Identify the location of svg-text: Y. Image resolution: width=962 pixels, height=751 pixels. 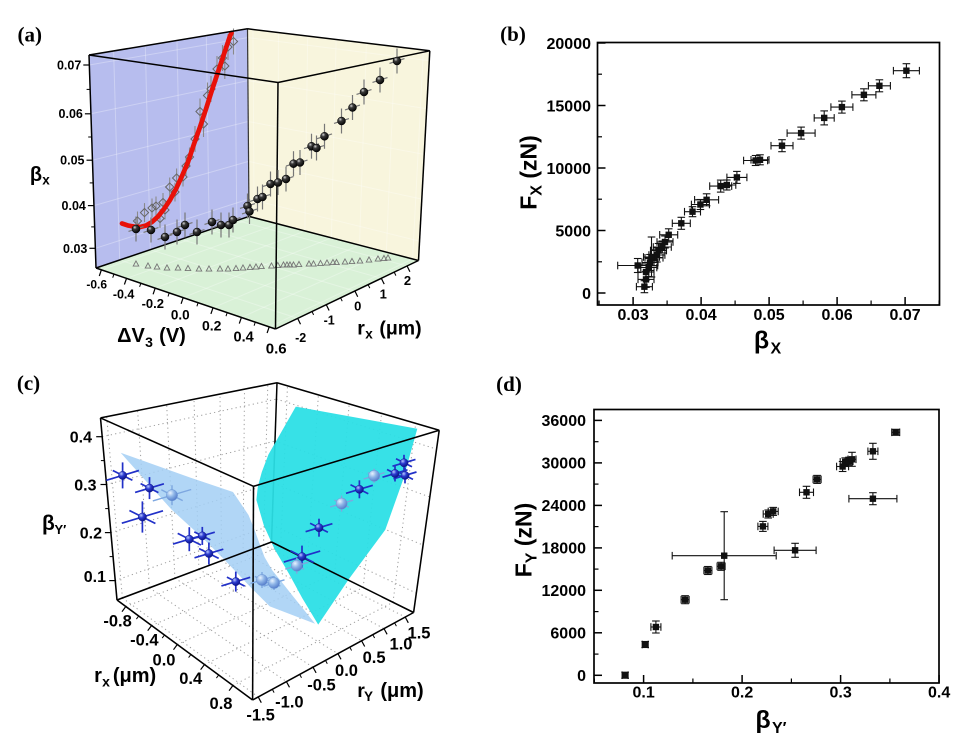
(368, 696).